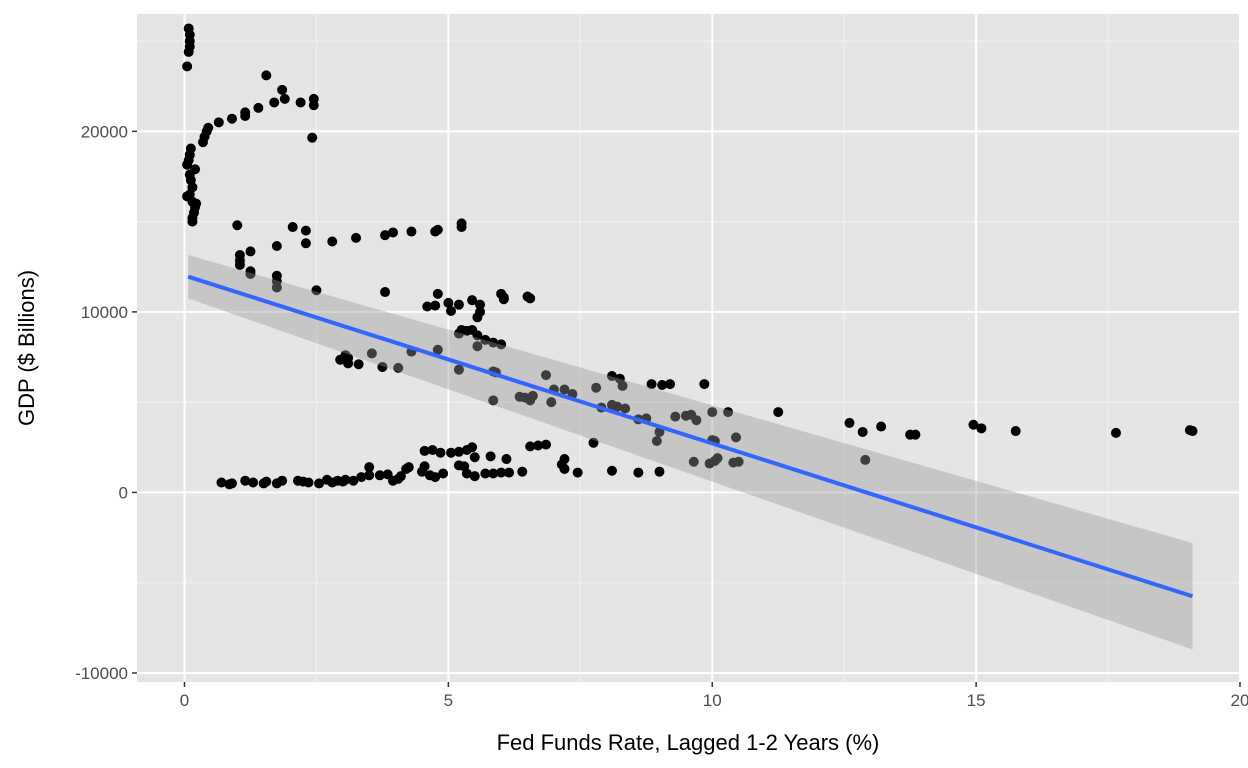  I want to click on y-tick-label: 0, so click(123, 492).